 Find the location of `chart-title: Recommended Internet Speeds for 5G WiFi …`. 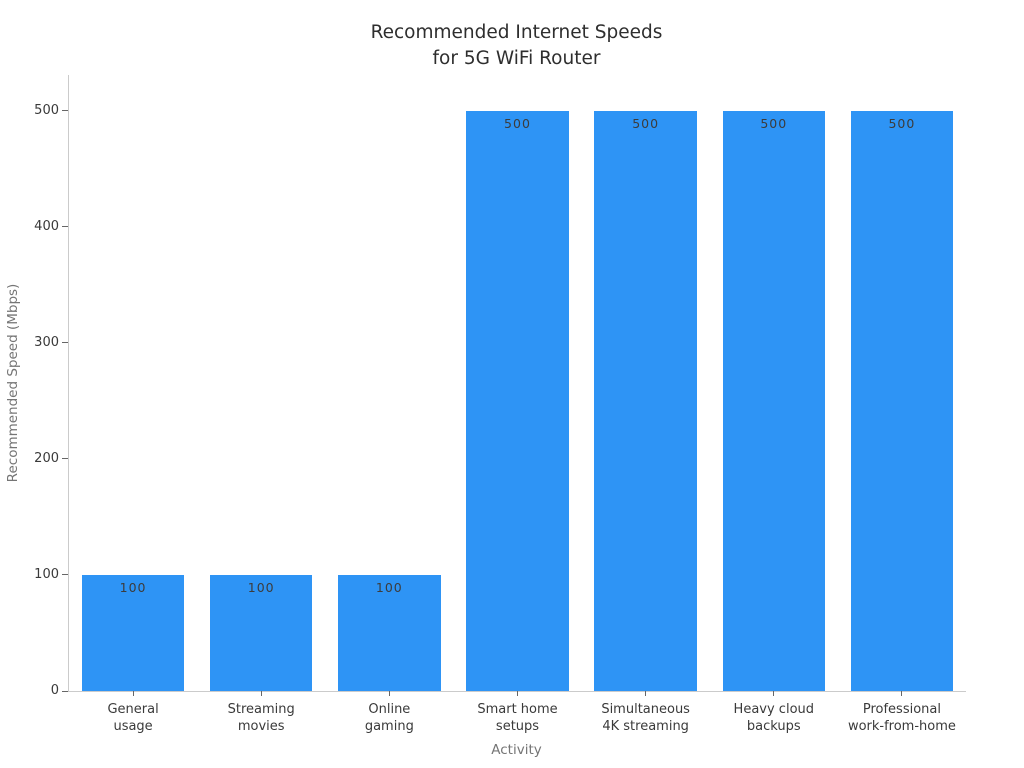

chart-title: Recommended Internet Speeds for 5G WiFi … is located at coordinates (512, 46).